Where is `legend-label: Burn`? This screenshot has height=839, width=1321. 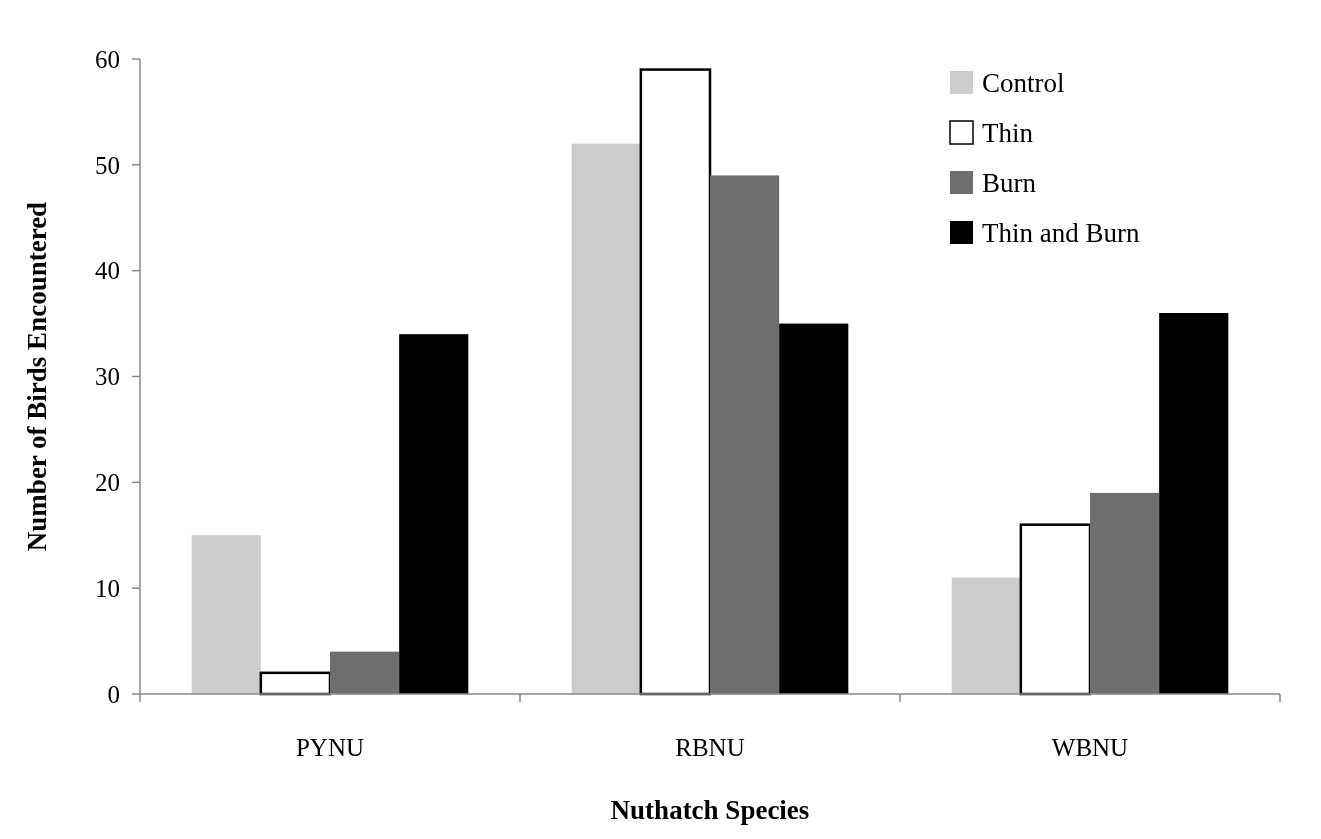
legend-label: Burn is located at coordinates (1009, 183).